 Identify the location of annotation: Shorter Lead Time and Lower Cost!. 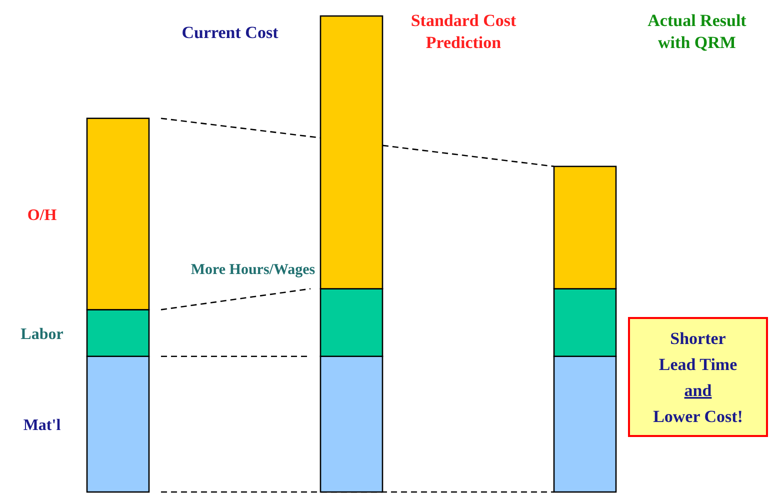
(698, 377).